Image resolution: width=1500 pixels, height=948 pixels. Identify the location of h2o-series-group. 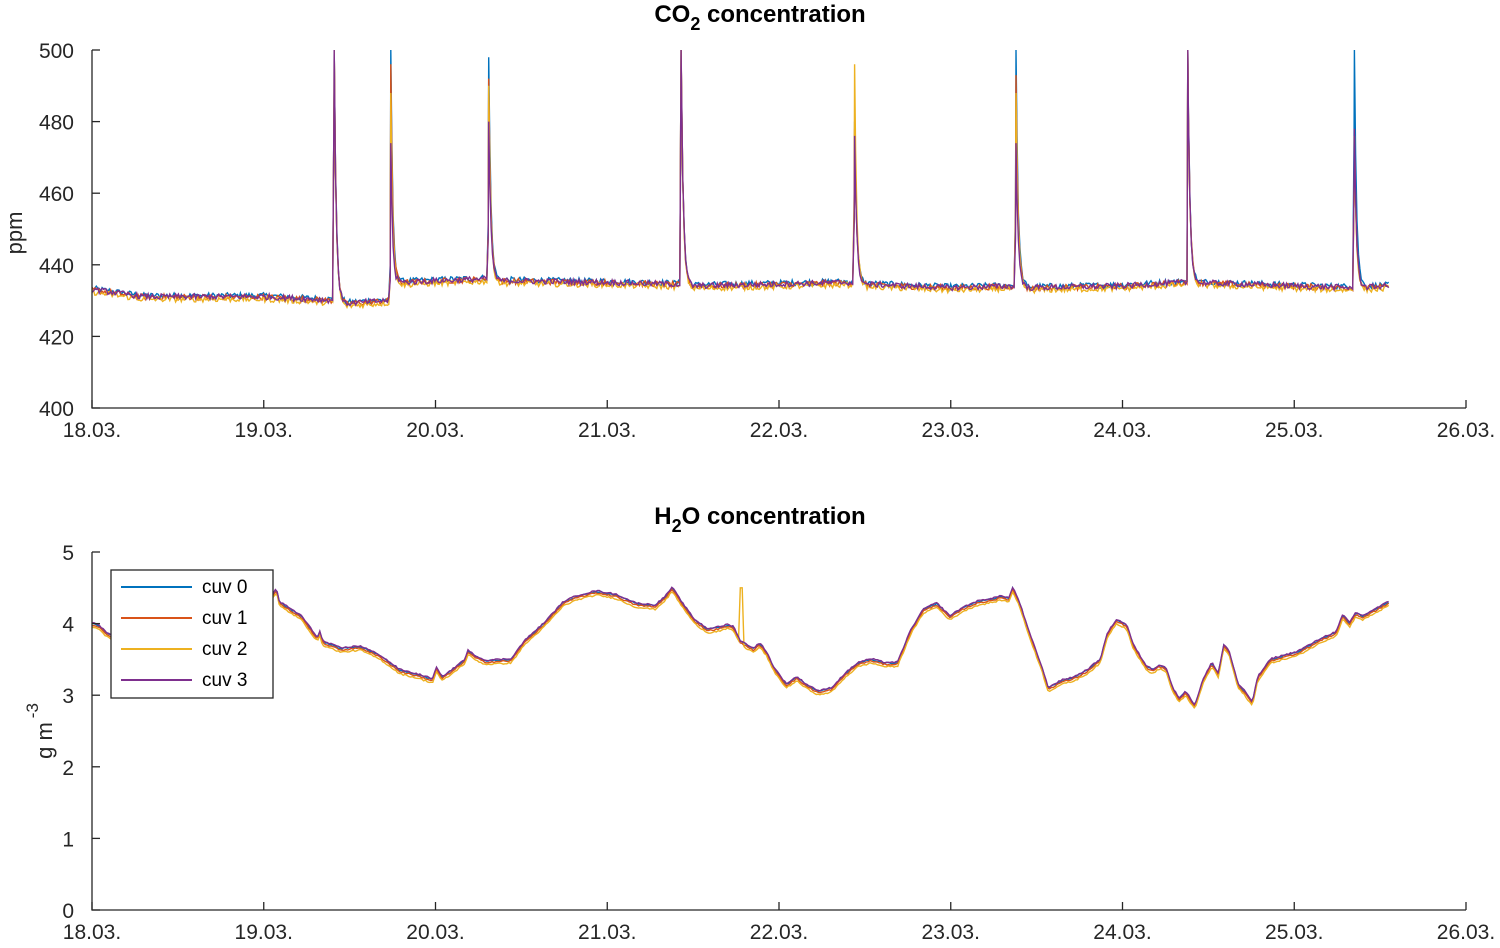
(741, 647).